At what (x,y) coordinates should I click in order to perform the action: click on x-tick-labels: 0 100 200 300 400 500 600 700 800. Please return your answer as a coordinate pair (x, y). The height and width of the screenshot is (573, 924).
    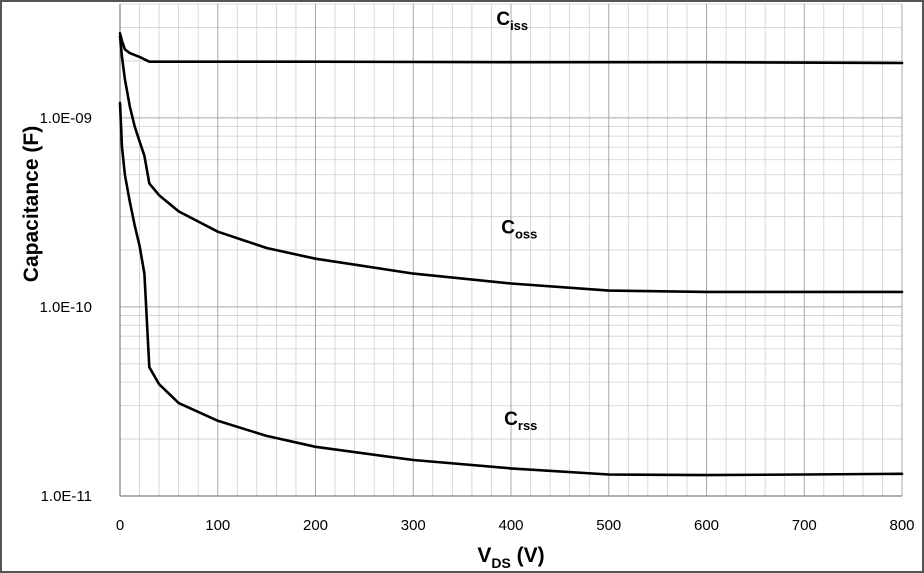
    Looking at the image, I should click on (515, 525).